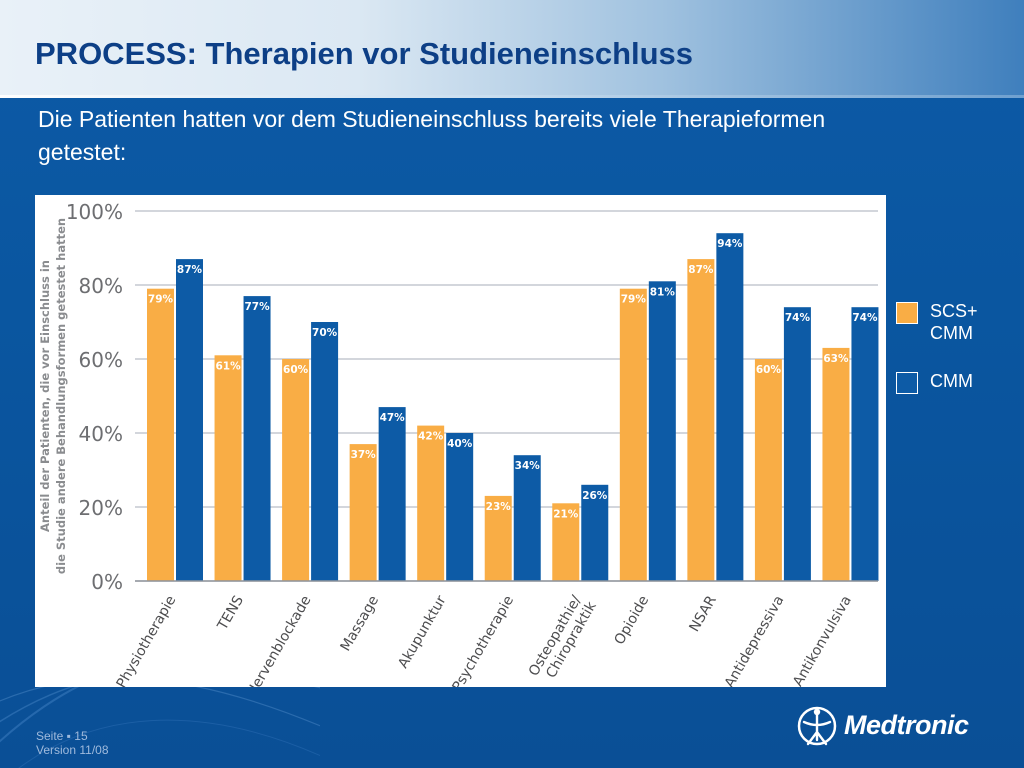 The image size is (1024, 768). I want to click on version-label: Version 11/08, so click(72, 750).